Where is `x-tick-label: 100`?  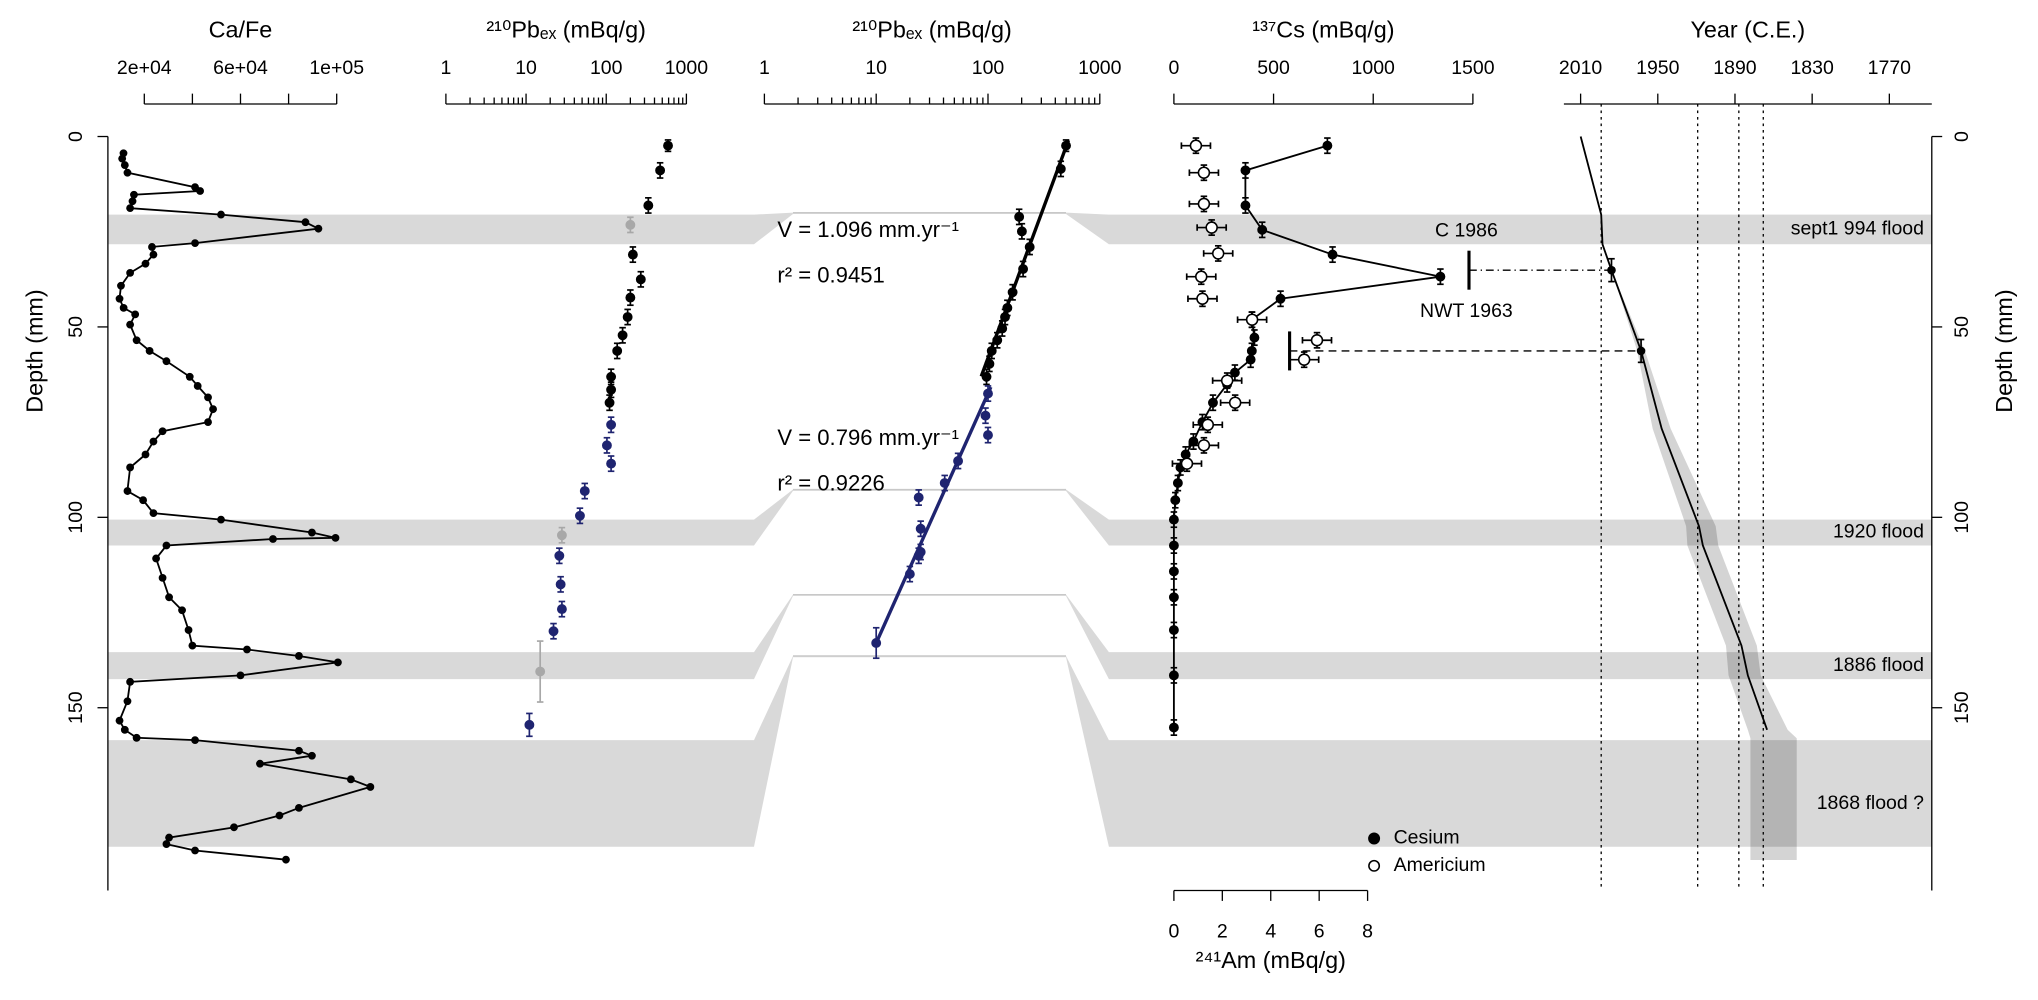 x-tick-label: 100 is located at coordinates (606, 68).